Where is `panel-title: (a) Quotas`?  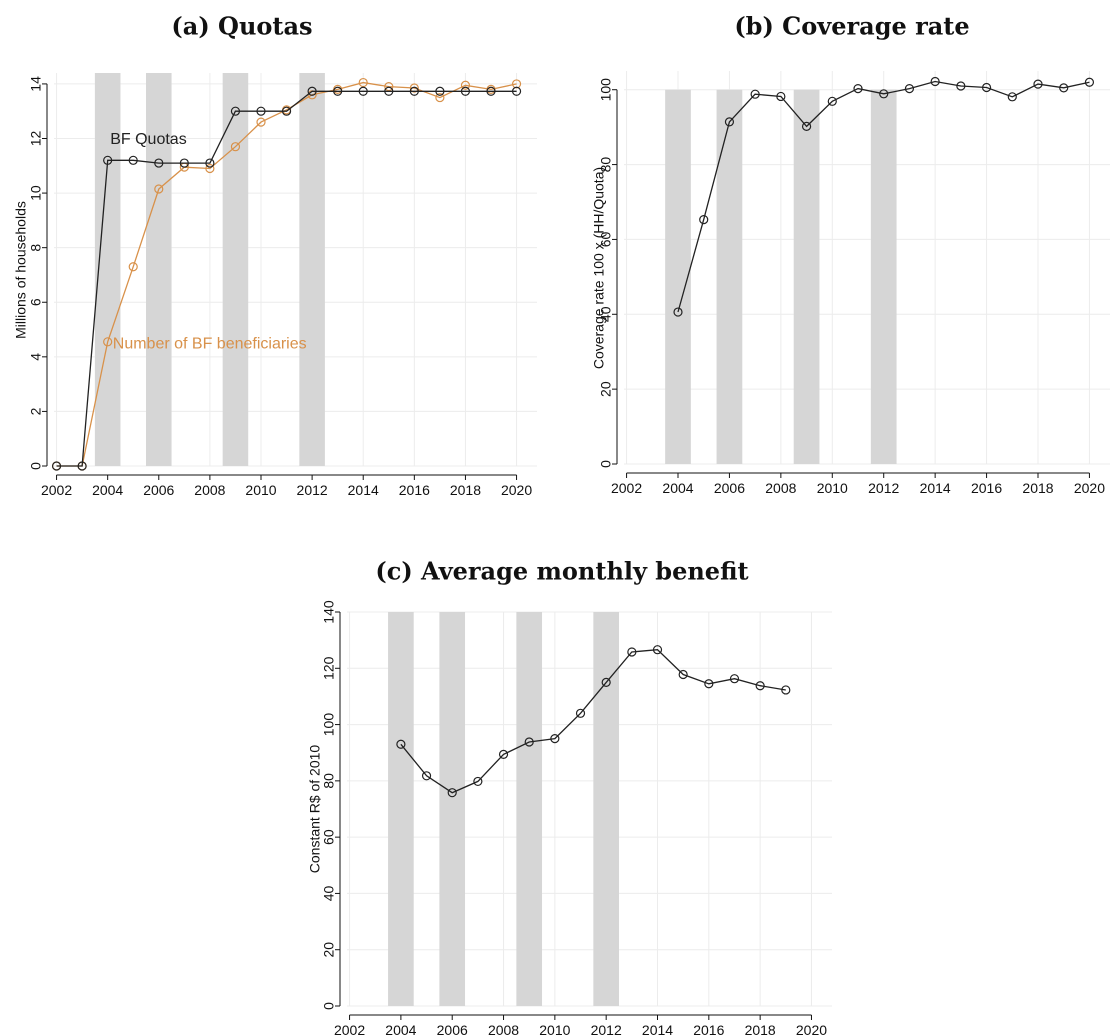
panel-title: (a) Quotas is located at coordinates (241, 26).